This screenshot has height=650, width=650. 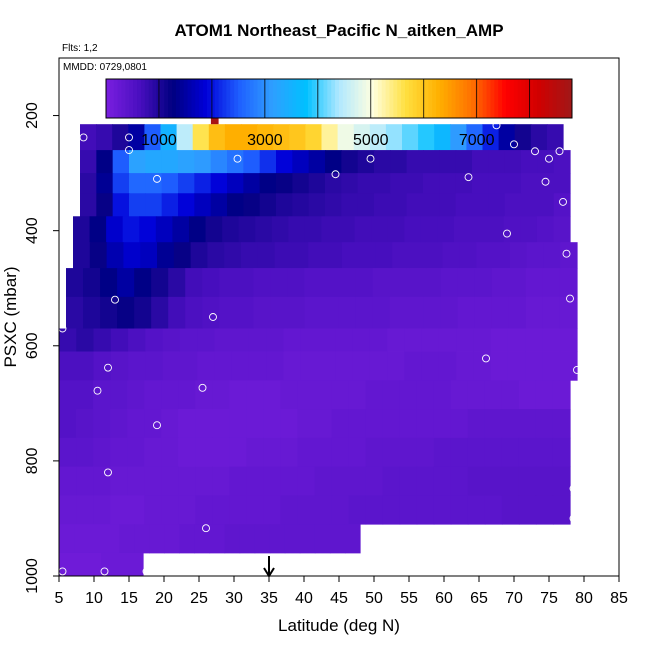 What do you see at coordinates (32, 115) in the screenshot?
I see `y-tick-label: 200` at bounding box center [32, 115].